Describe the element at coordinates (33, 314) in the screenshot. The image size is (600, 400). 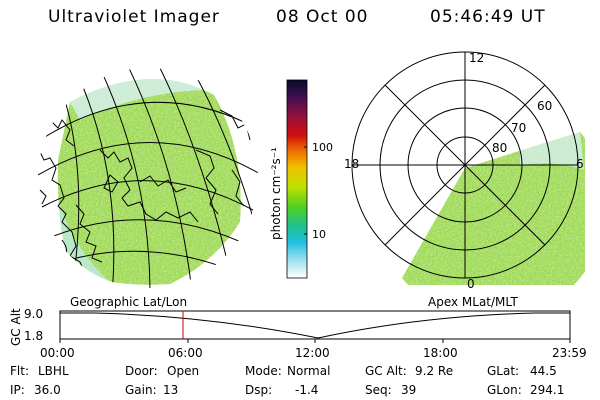
I see `altitude-ytick-9: 9.0` at that location.